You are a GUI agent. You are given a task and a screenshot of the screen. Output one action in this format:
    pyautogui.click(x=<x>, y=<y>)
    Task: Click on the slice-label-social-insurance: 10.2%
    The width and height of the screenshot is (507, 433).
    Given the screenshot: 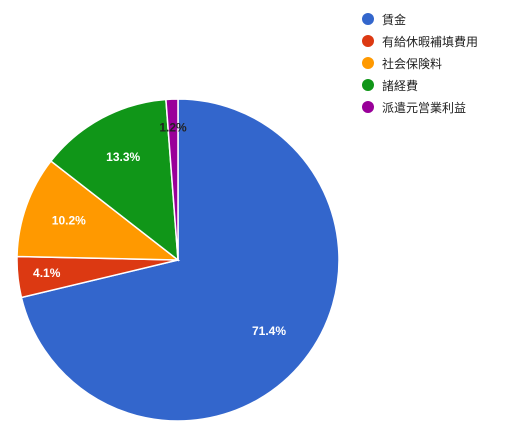 What is the action you would take?
    pyautogui.click(x=69, y=220)
    